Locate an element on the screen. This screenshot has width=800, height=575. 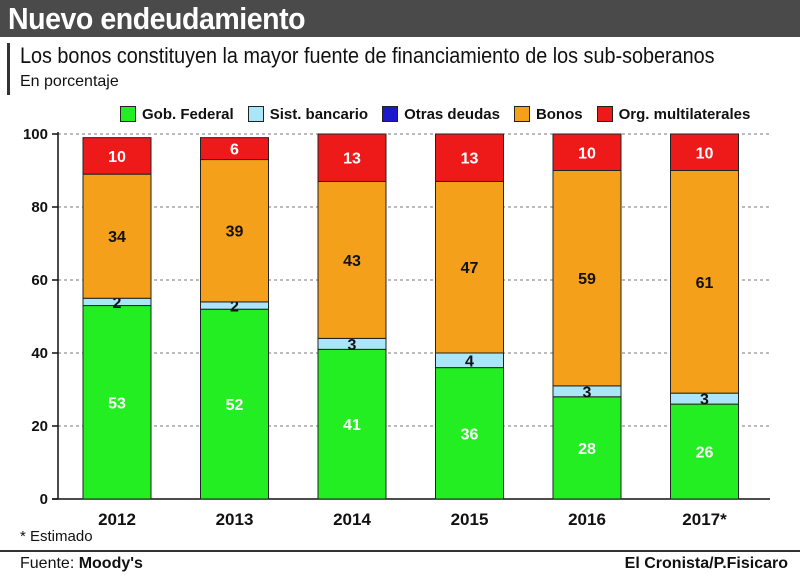
bar-label-2013-sist-bancario: 2 is located at coordinates (234, 307).